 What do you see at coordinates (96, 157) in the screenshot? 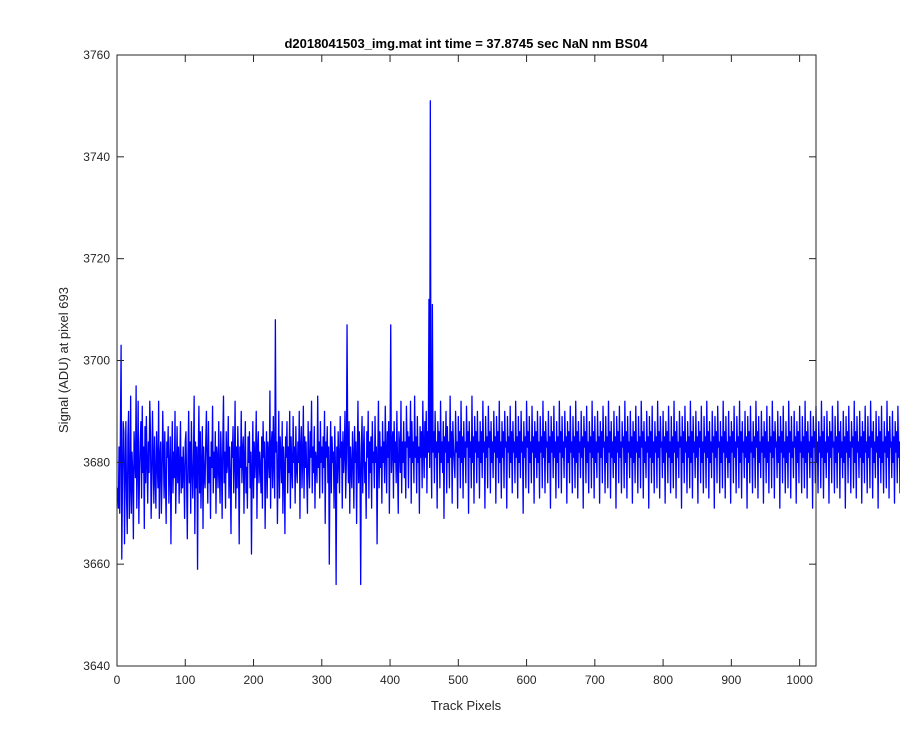
I see `y-tick-label: 3740` at bounding box center [96, 157].